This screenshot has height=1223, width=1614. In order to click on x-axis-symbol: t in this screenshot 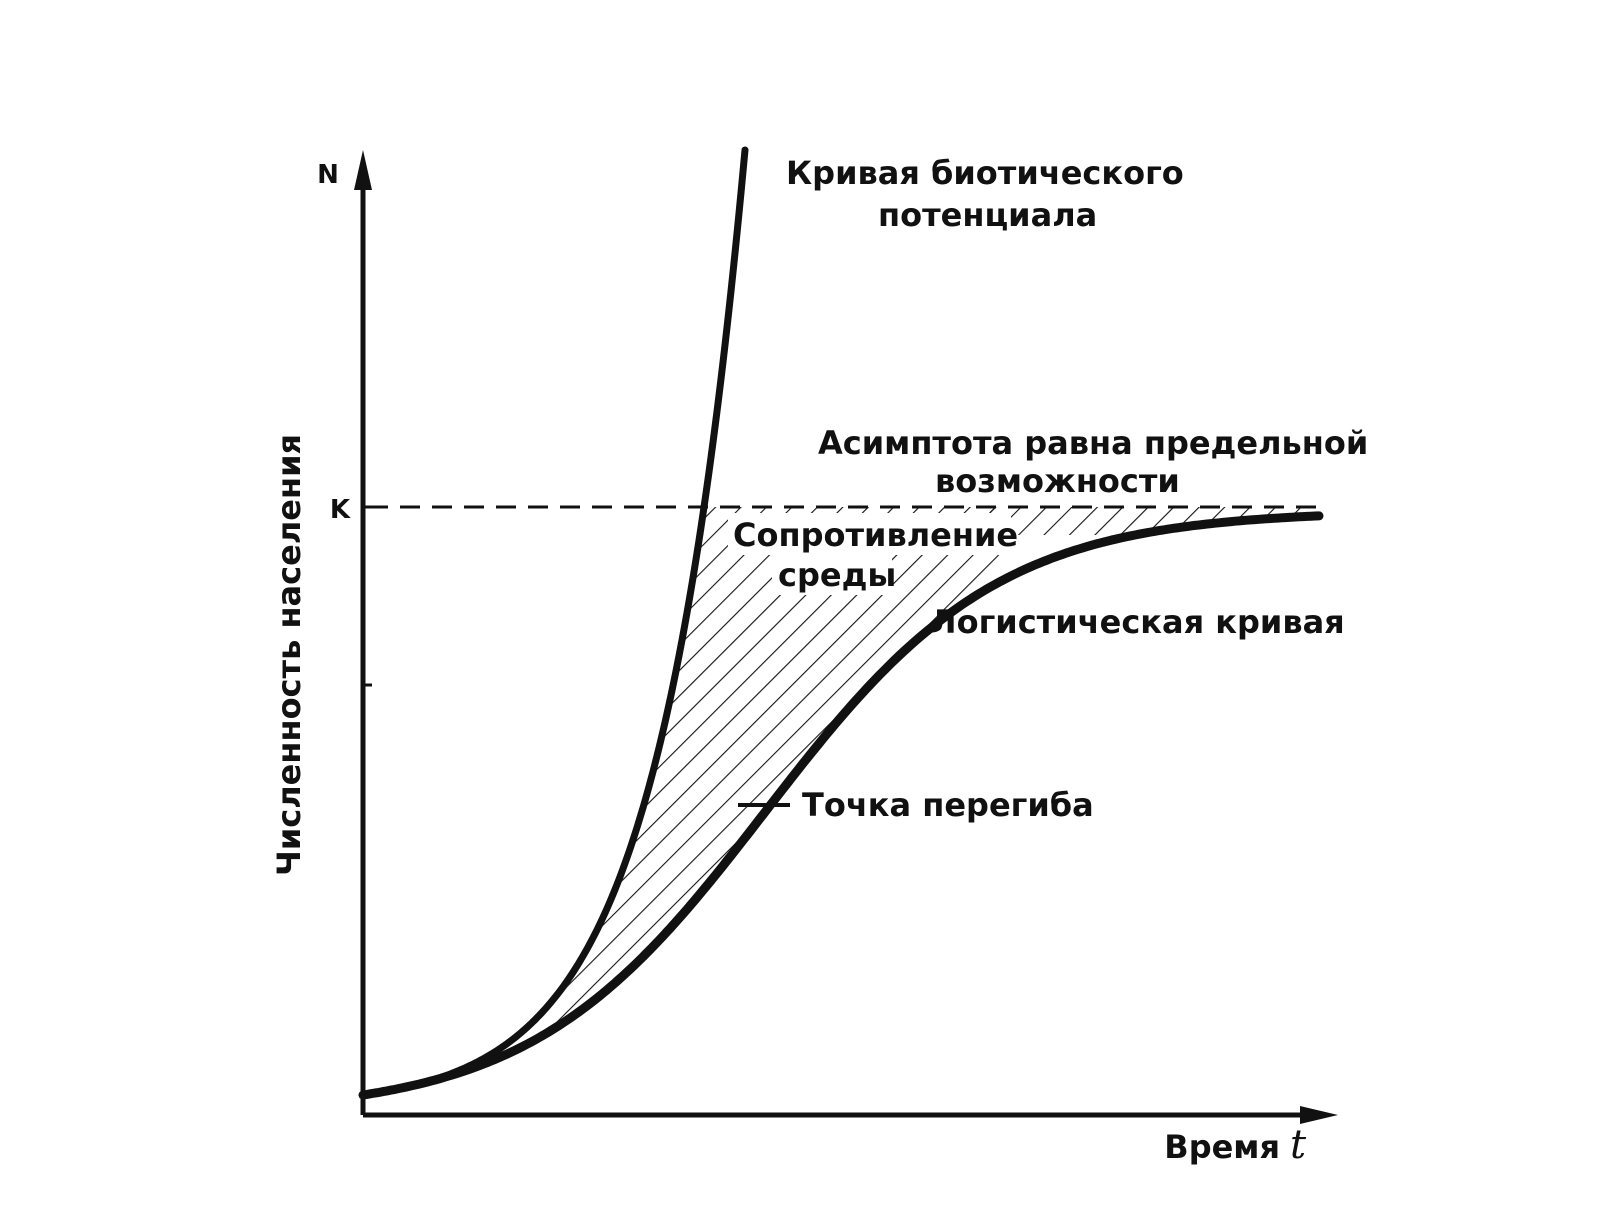, I will do `click(1298, 1145)`.